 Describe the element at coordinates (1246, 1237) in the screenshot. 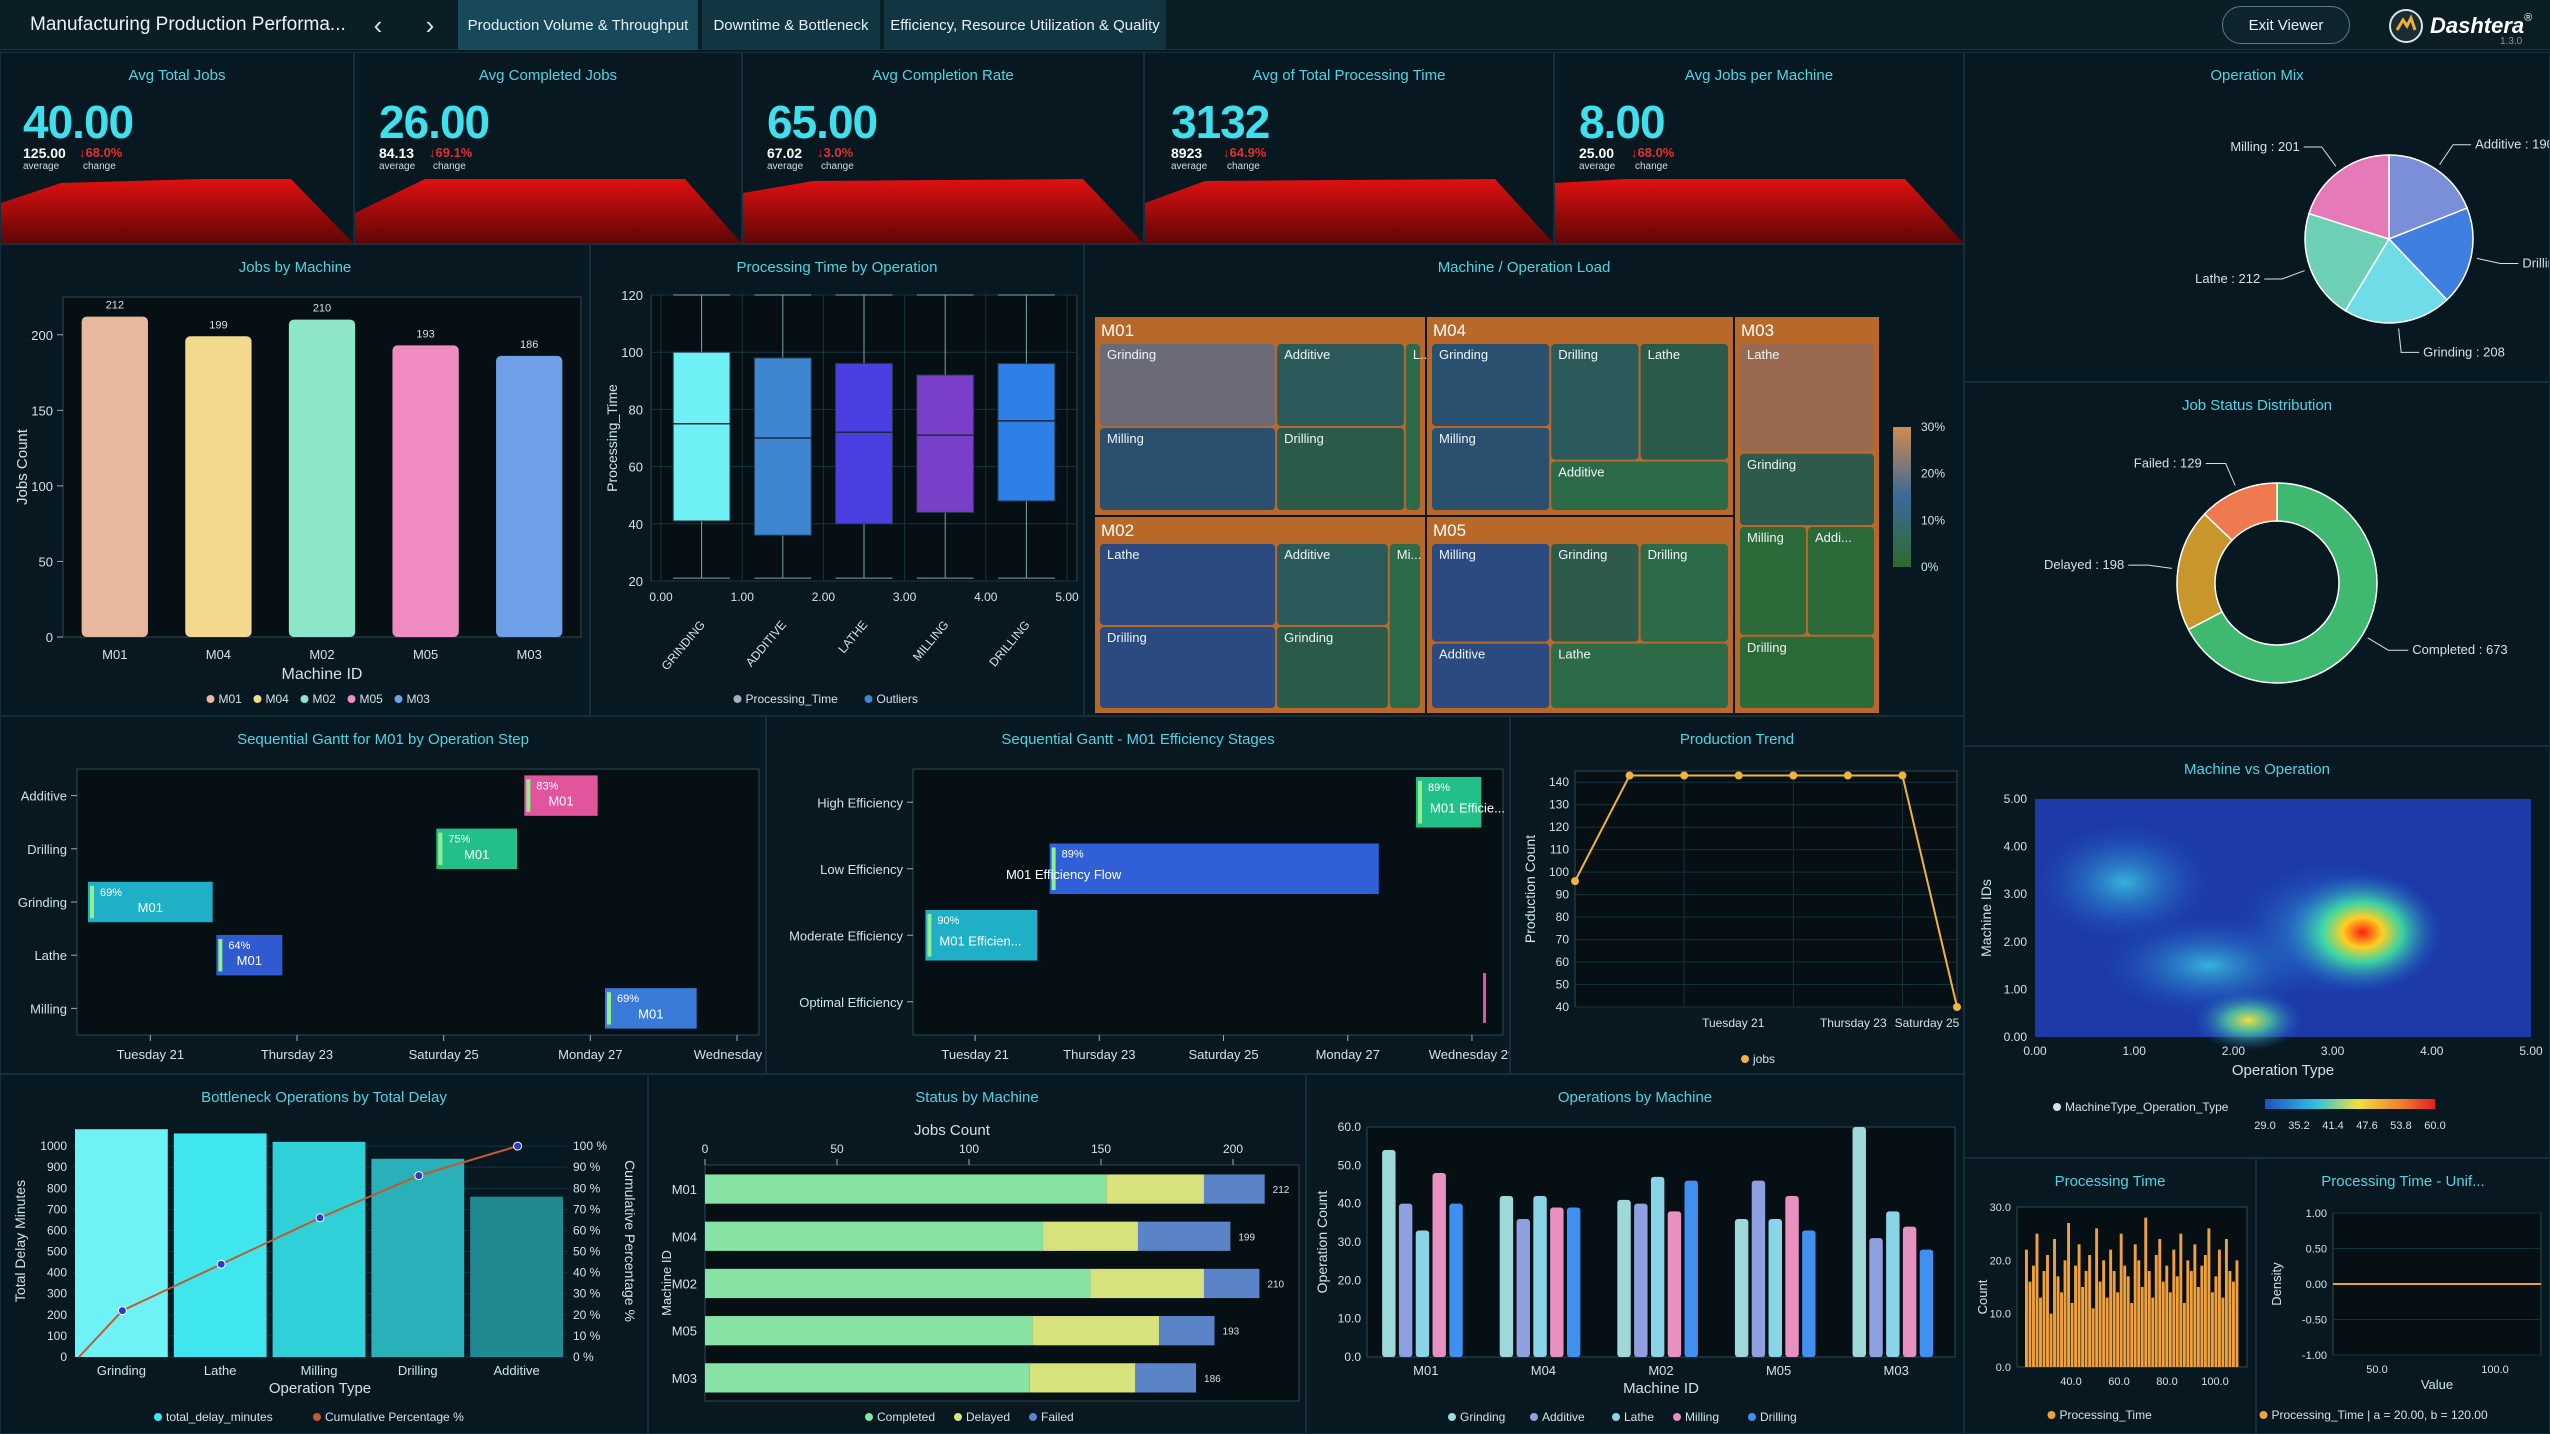

I see `bar-total-label: 199` at that location.